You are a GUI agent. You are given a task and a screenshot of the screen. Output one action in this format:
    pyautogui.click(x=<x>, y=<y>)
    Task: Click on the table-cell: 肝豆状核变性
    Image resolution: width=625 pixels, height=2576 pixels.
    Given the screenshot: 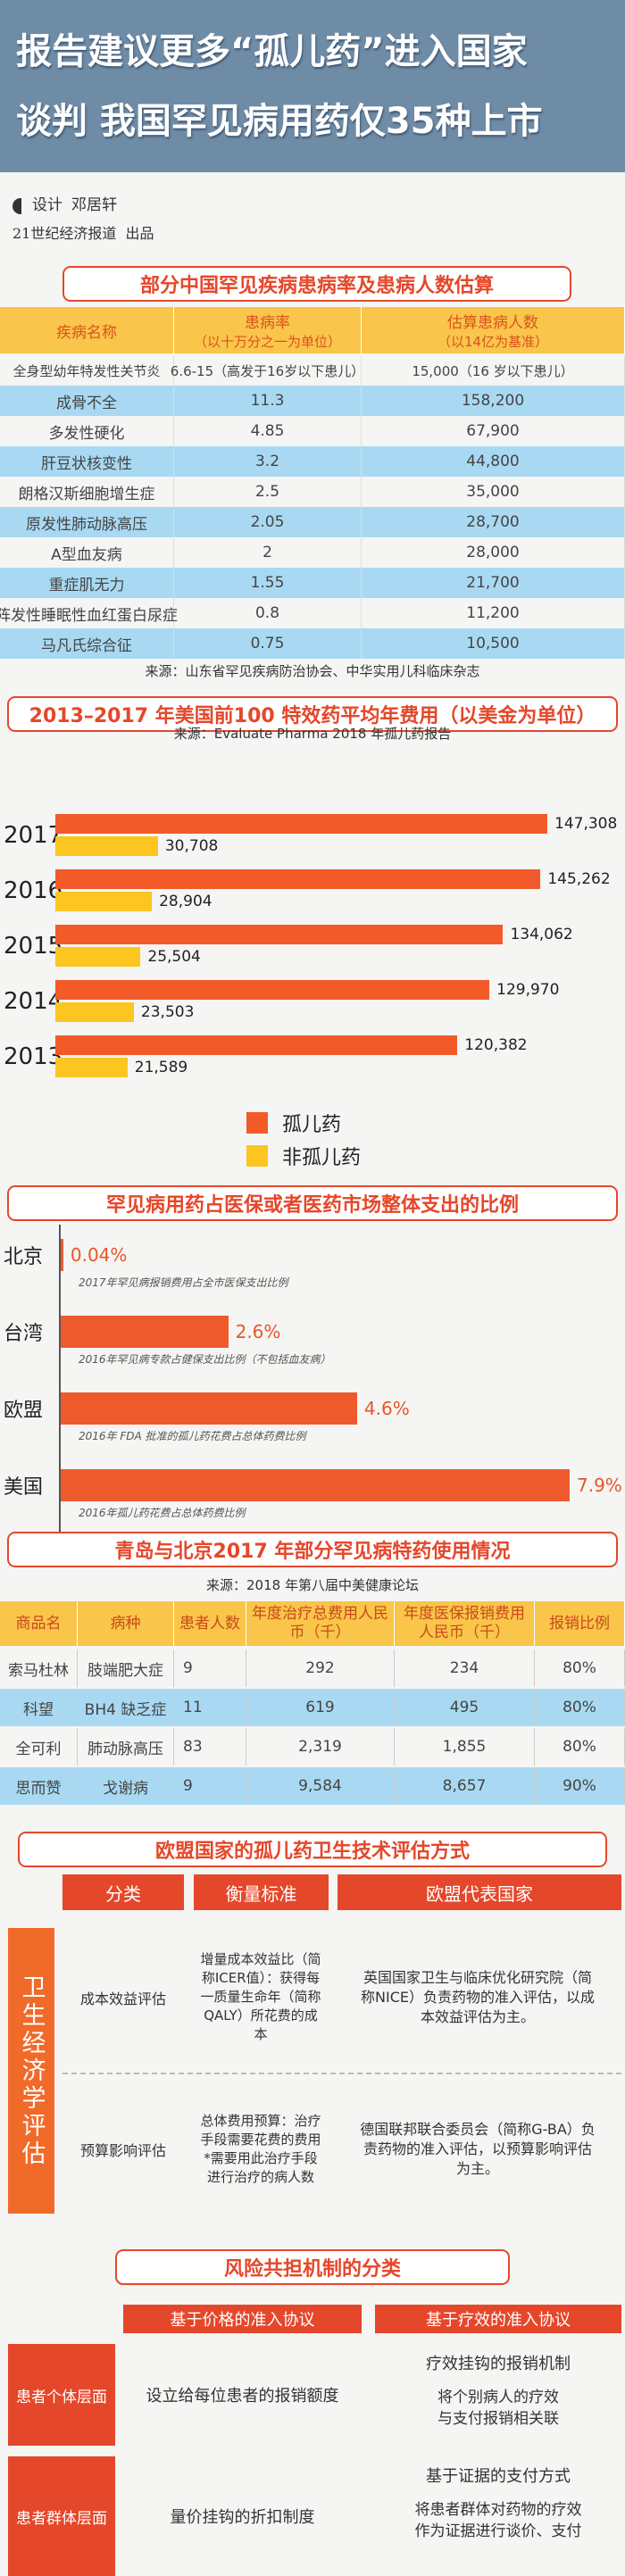 What is the action you would take?
    pyautogui.click(x=87, y=462)
    